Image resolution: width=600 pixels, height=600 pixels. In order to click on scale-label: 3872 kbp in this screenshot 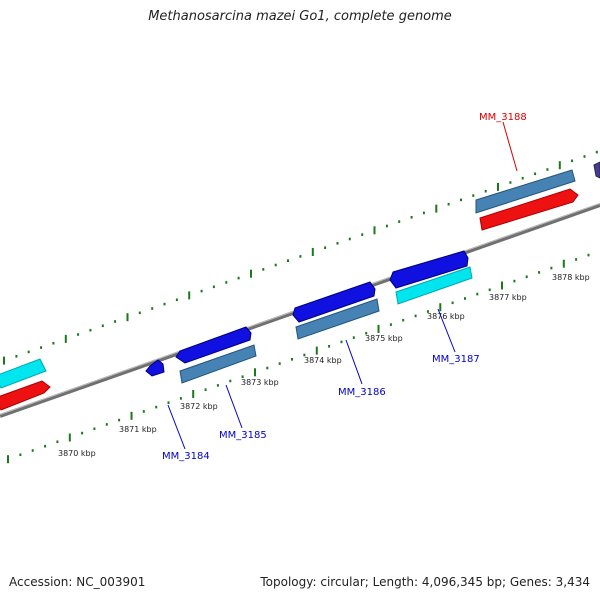, I will do `click(199, 406)`.